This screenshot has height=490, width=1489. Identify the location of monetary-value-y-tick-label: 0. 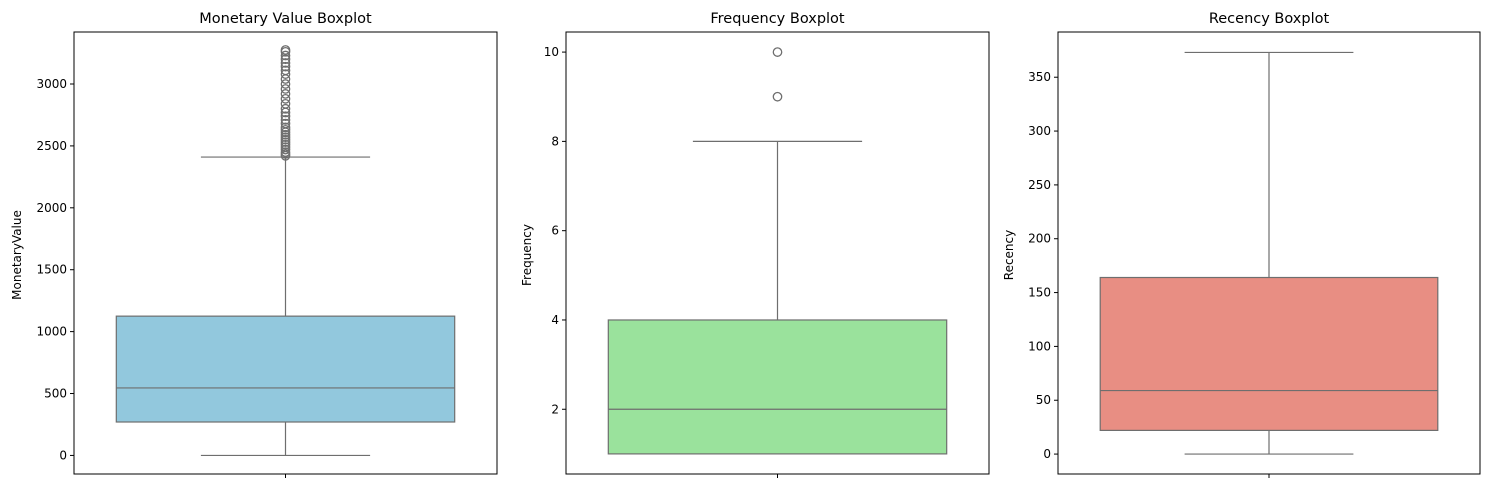
(63, 455).